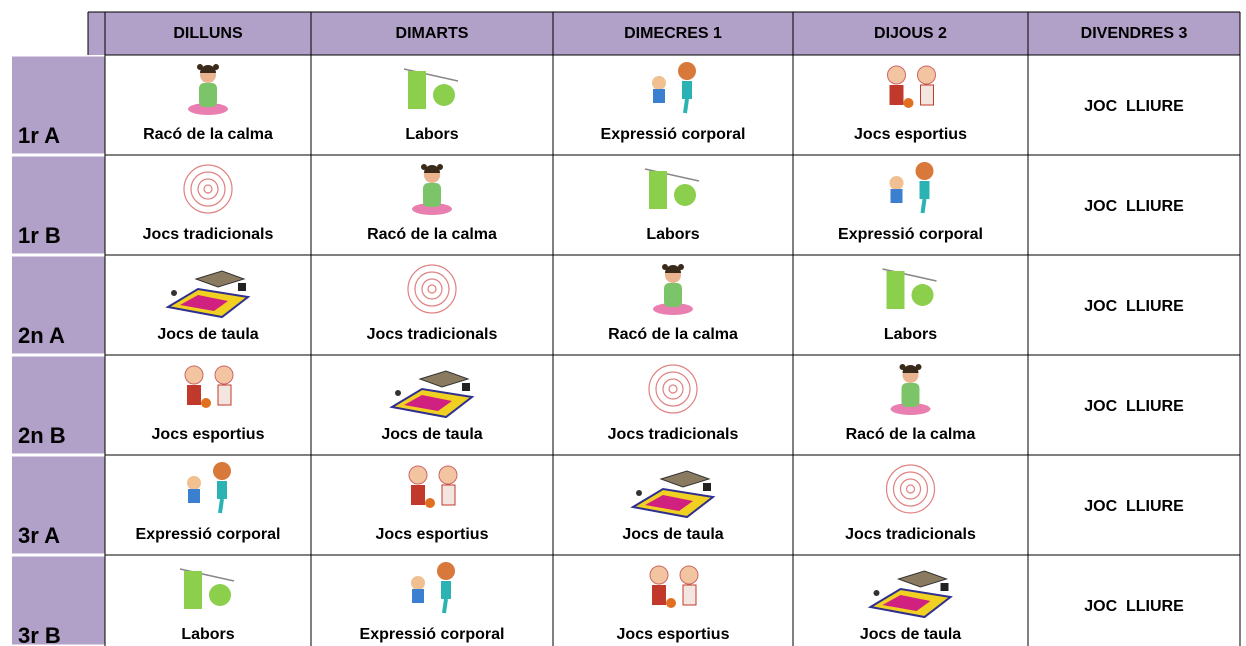 The width and height of the screenshot is (1246, 646). What do you see at coordinates (39, 135) in the screenshot?
I see `row-label: 1r A` at bounding box center [39, 135].